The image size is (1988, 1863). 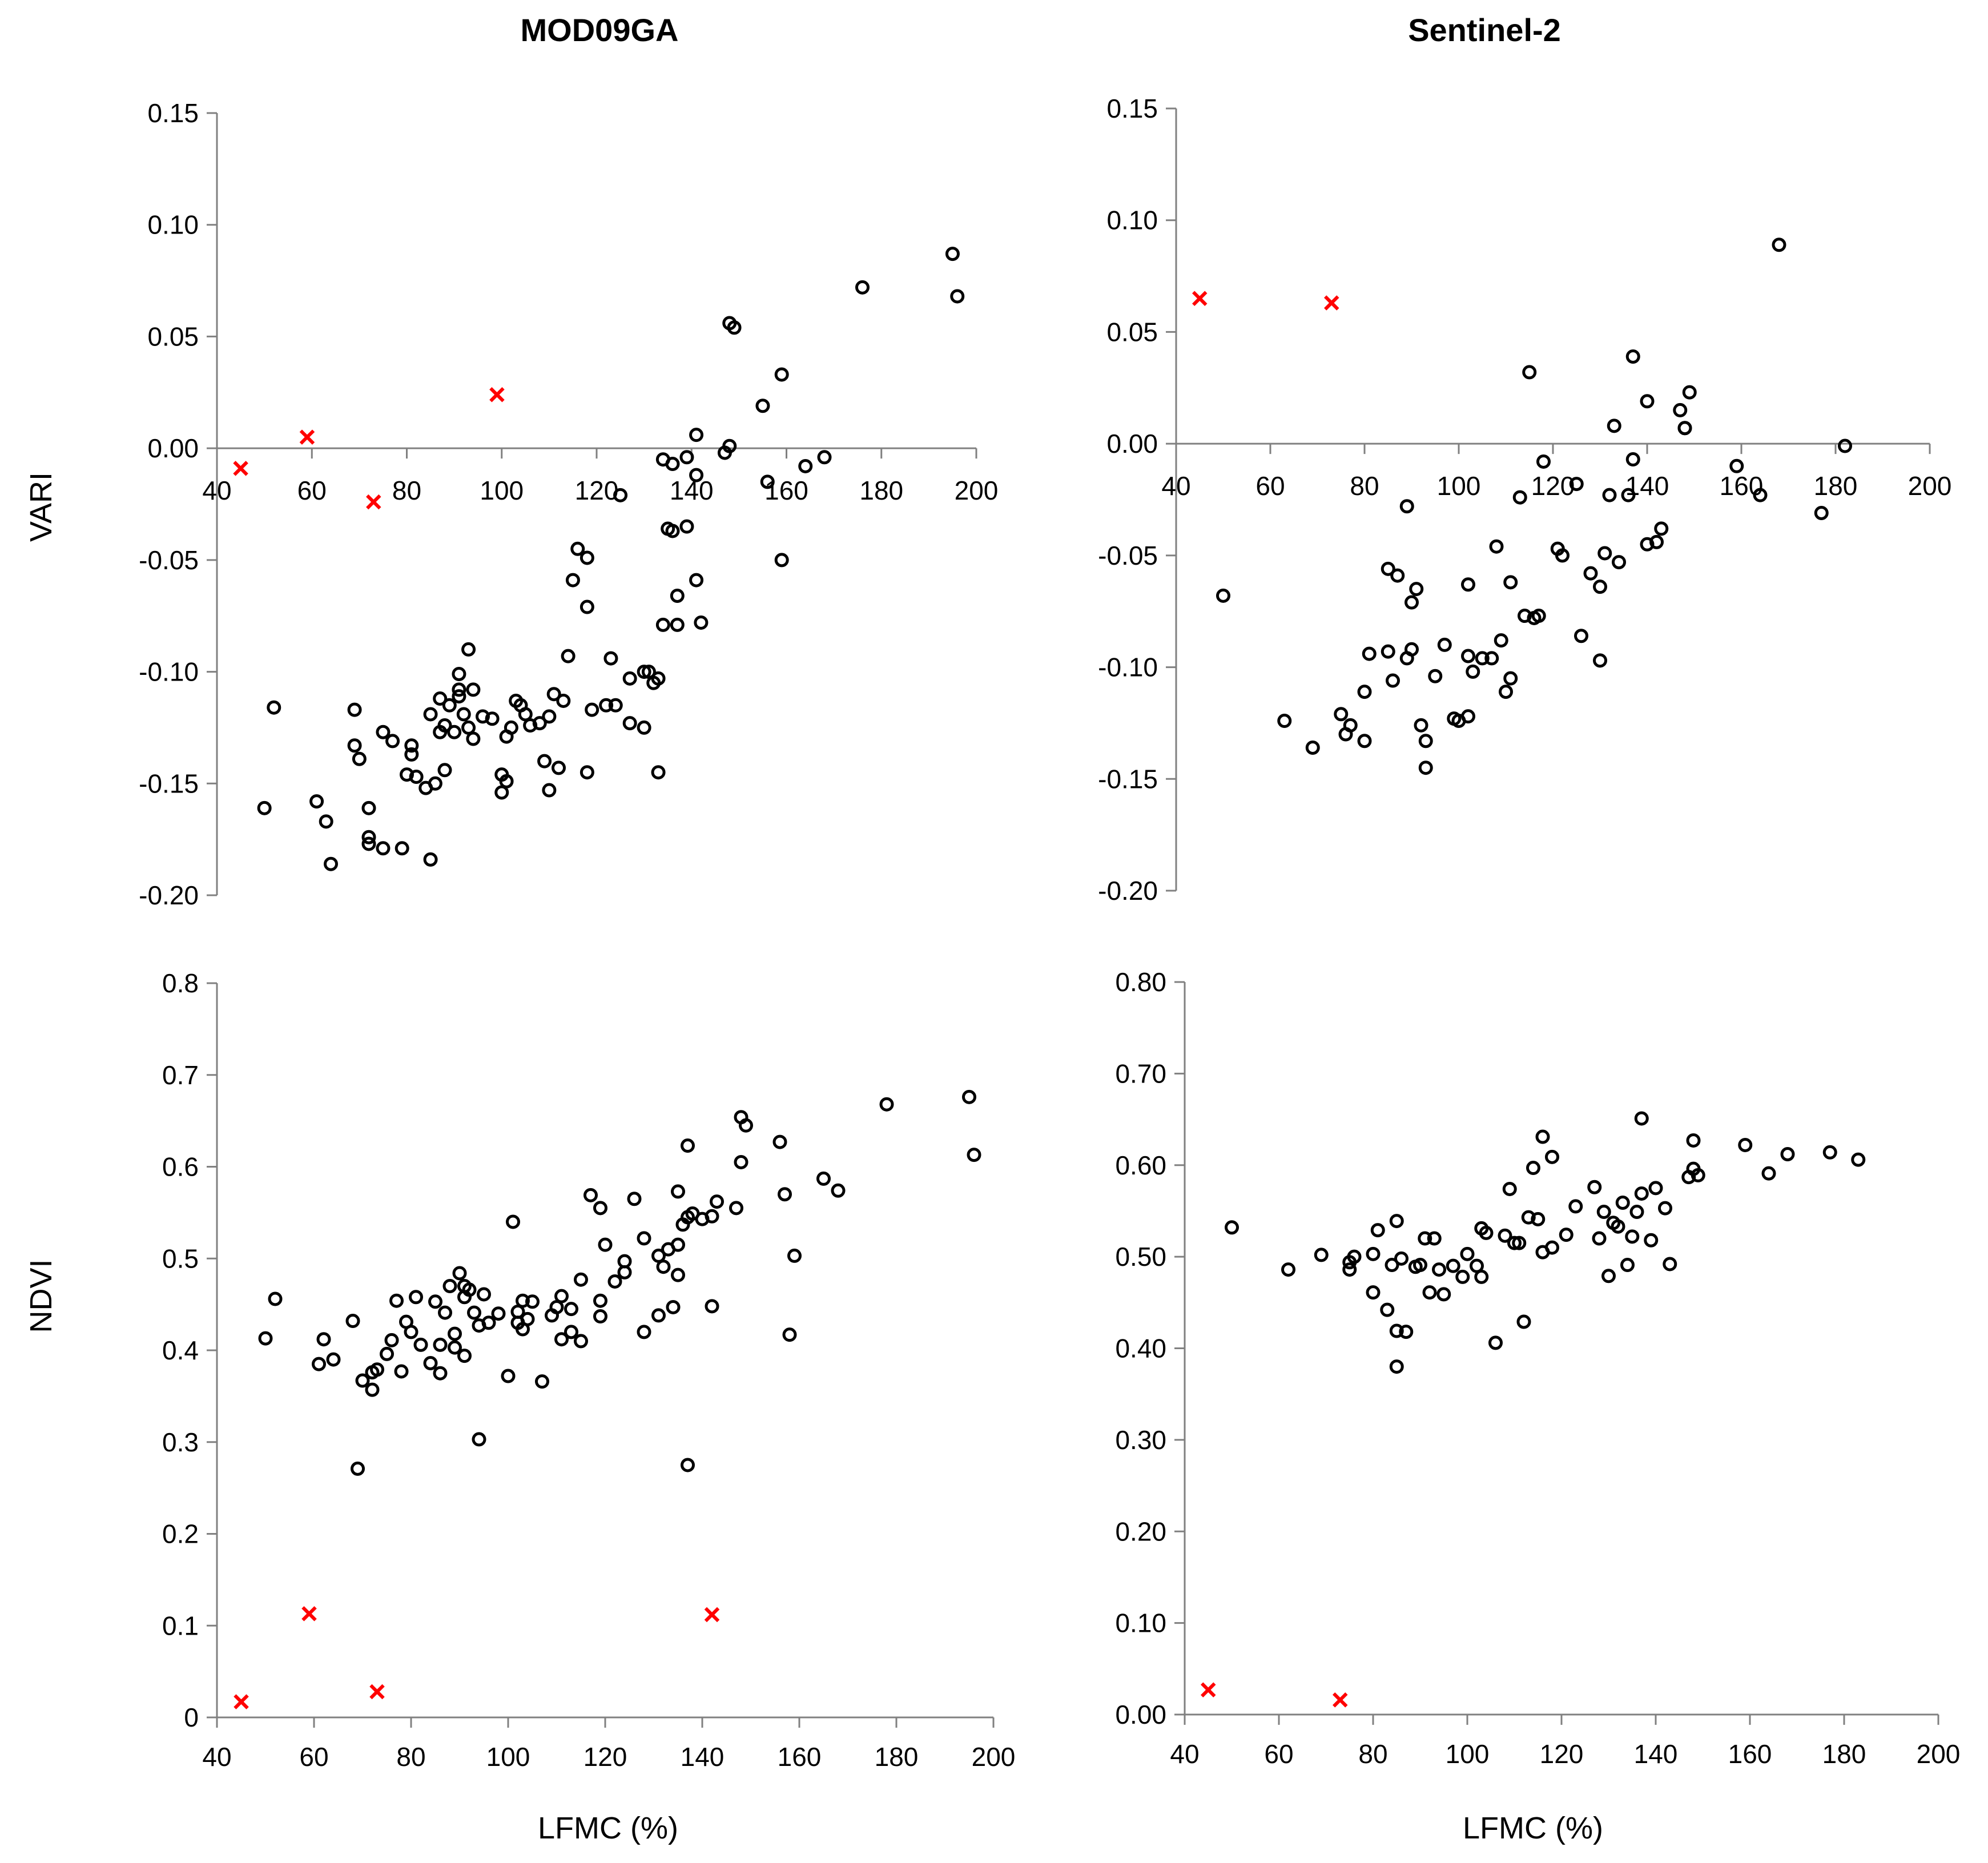 What do you see at coordinates (173, 225) in the screenshot?
I see `vari-mod09ga-y-tick-label: 0.10` at bounding box center [173, 225].